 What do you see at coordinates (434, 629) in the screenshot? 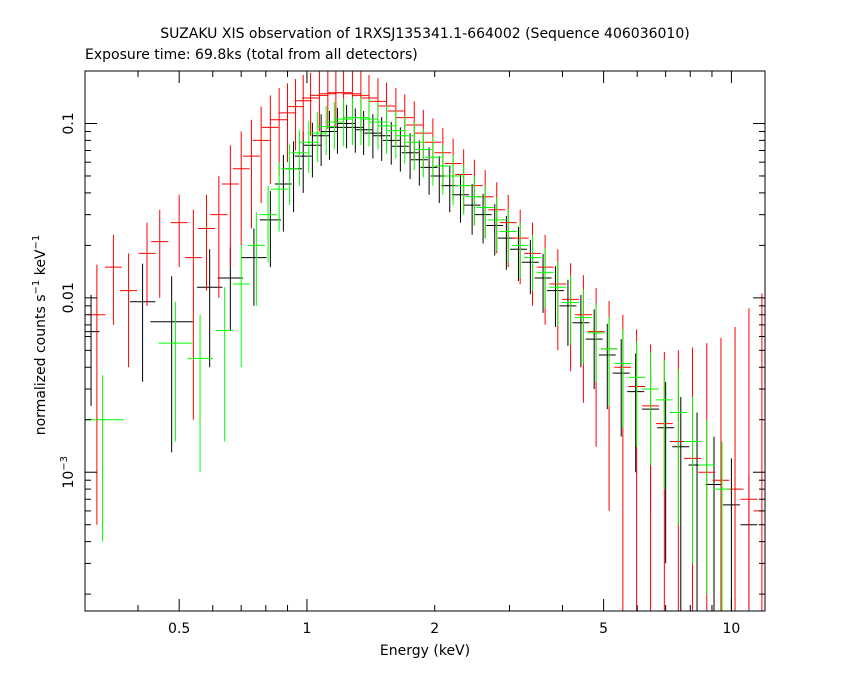
I see `x-tick-label: 2` at bounding box center [434, 629].